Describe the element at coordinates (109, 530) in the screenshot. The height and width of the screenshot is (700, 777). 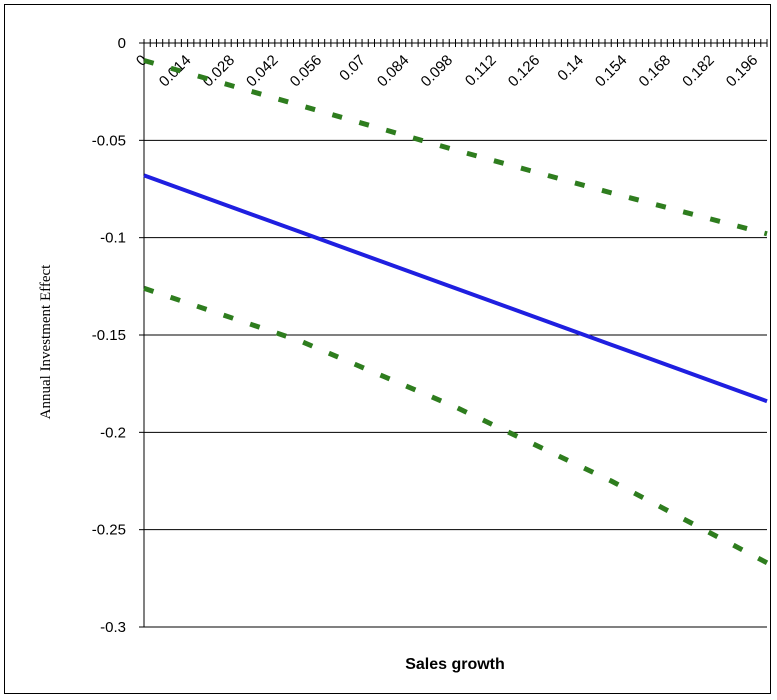
I see `y-tick-label: -0.25` at that location.